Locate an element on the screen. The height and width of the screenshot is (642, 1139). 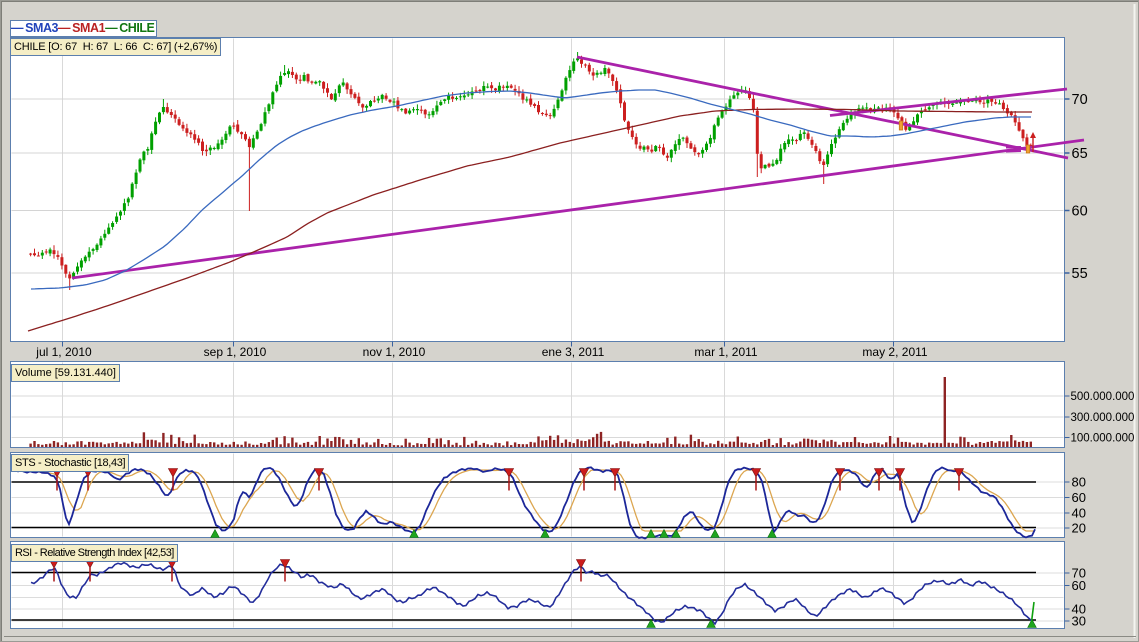
svg-text: 500.000.000 is located at coordinates (1103, 397).